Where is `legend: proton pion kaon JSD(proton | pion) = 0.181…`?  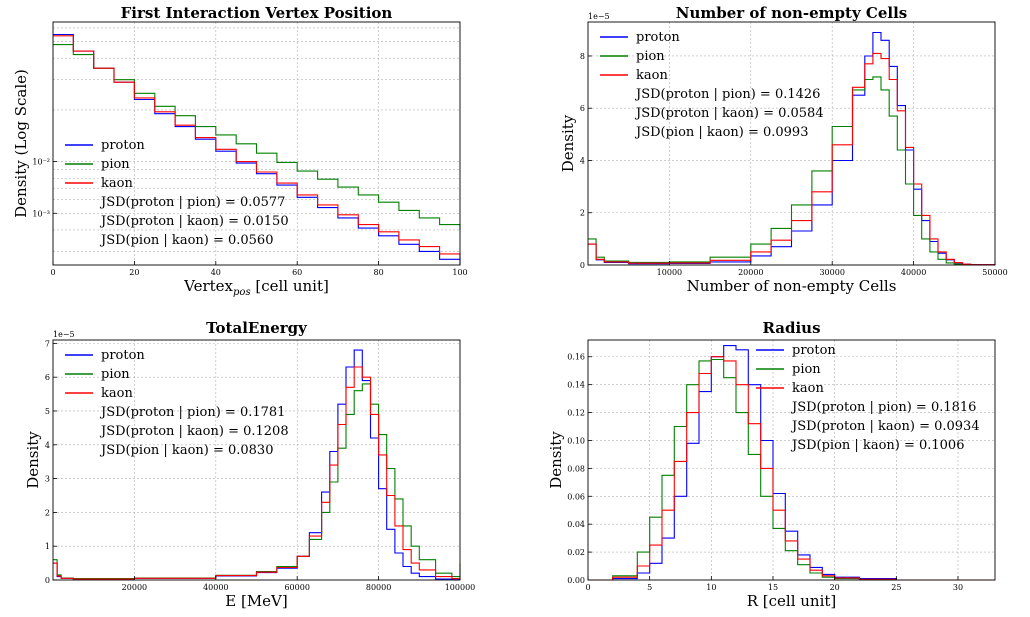
legend: proton pion kaon JSD(proton | pion) = 0.181… is located at coordinates (868, 398).